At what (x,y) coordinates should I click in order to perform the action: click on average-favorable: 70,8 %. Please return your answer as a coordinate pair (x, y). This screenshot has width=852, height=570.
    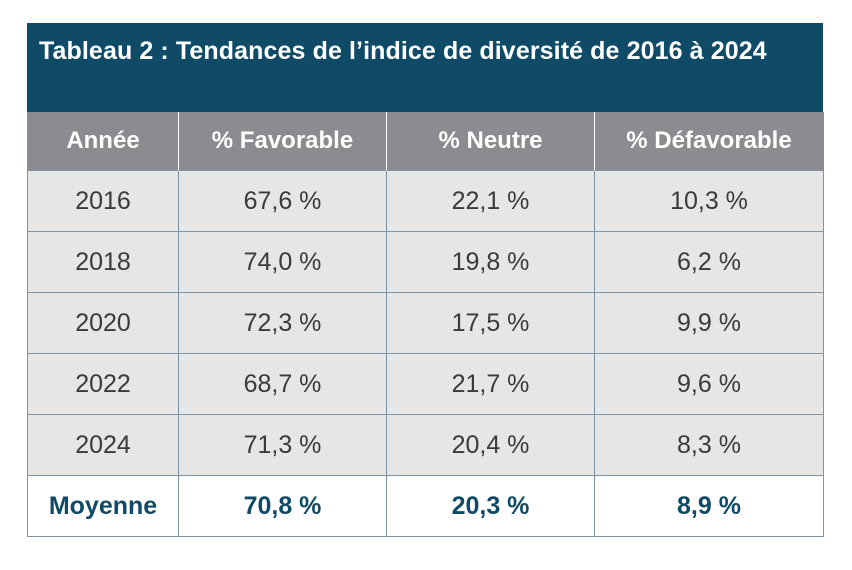
    Looking at the image, I should click on (282, 506).